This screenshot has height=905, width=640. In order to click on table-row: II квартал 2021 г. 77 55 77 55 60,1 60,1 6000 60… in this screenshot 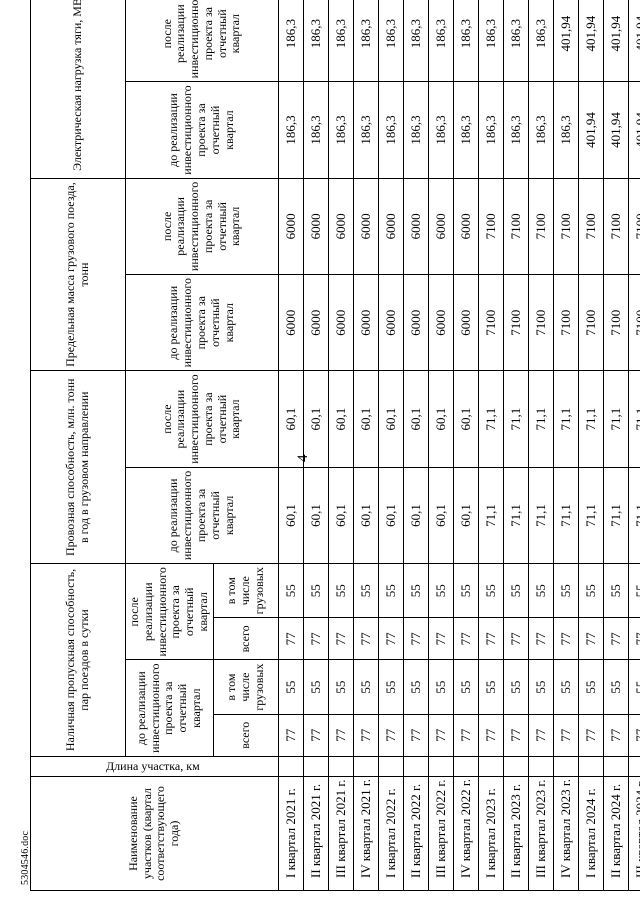, I will do `click(316, 445)`.